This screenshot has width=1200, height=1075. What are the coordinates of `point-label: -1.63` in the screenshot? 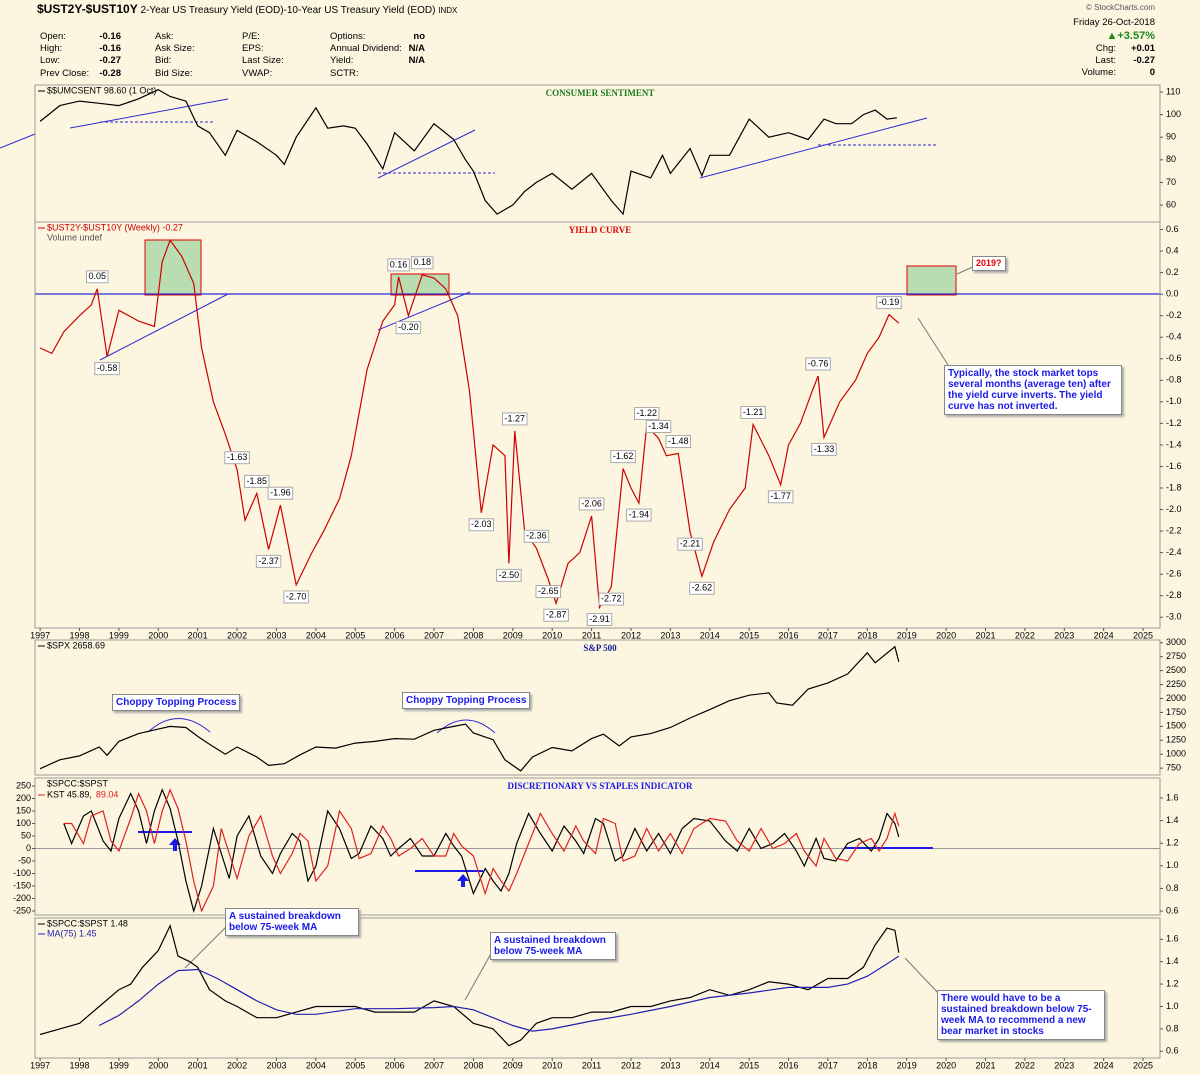 It's located at (237, 457).